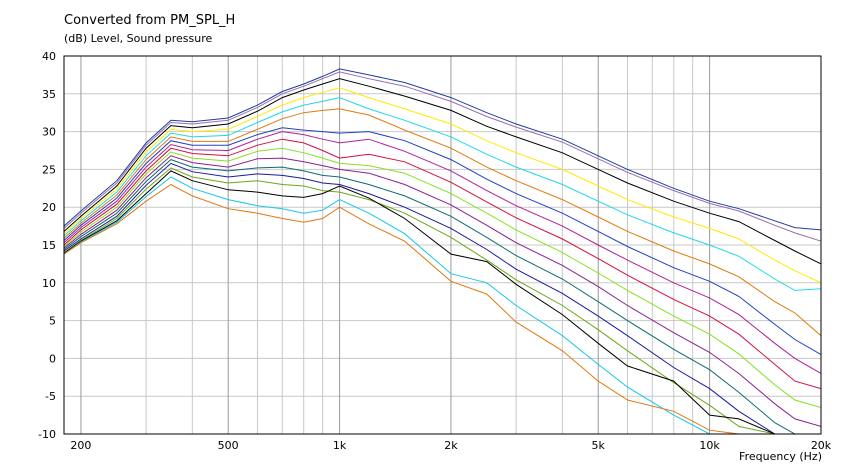  I want to click on y-tick-label: 15, so click(49, 245).